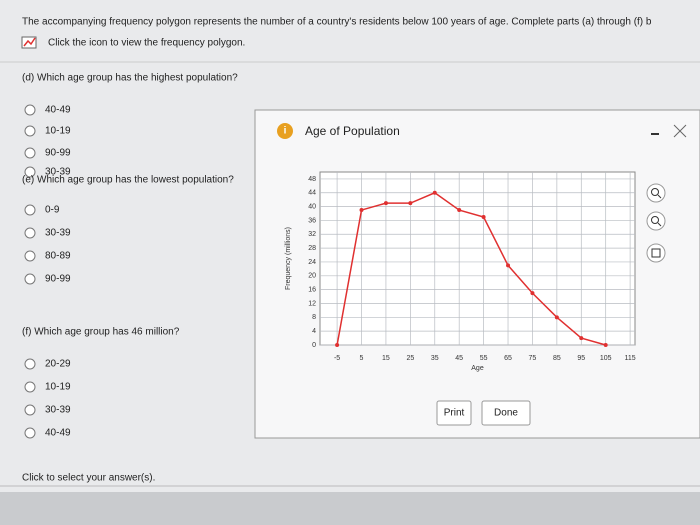  What do you see at coordinates (508, 358) in the screenshot?
I see `x-tick-label: 65` at bounding box center [508, 358].